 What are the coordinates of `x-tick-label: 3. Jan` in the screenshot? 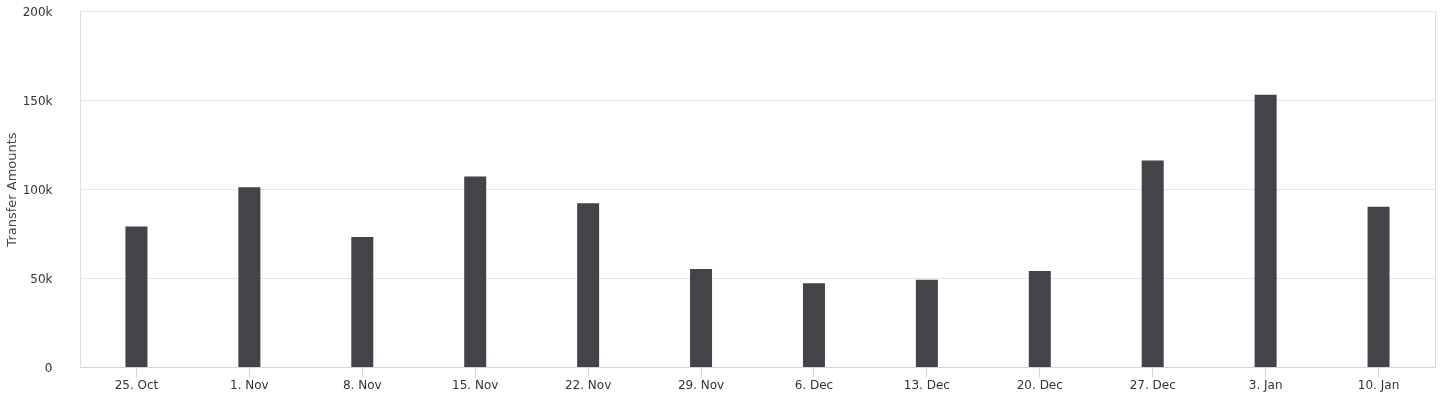 It's located at (1265, 384).